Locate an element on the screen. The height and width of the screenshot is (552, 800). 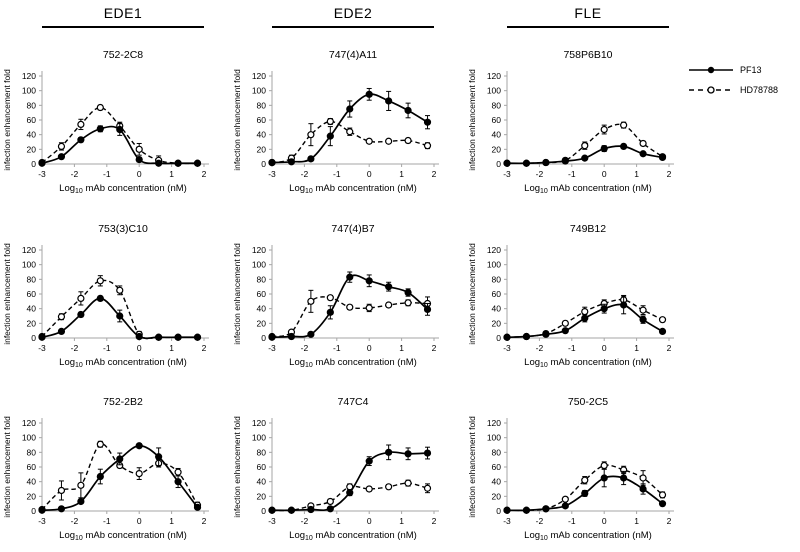
subplot-title: 747C4 is located at coordinates (353, 402).